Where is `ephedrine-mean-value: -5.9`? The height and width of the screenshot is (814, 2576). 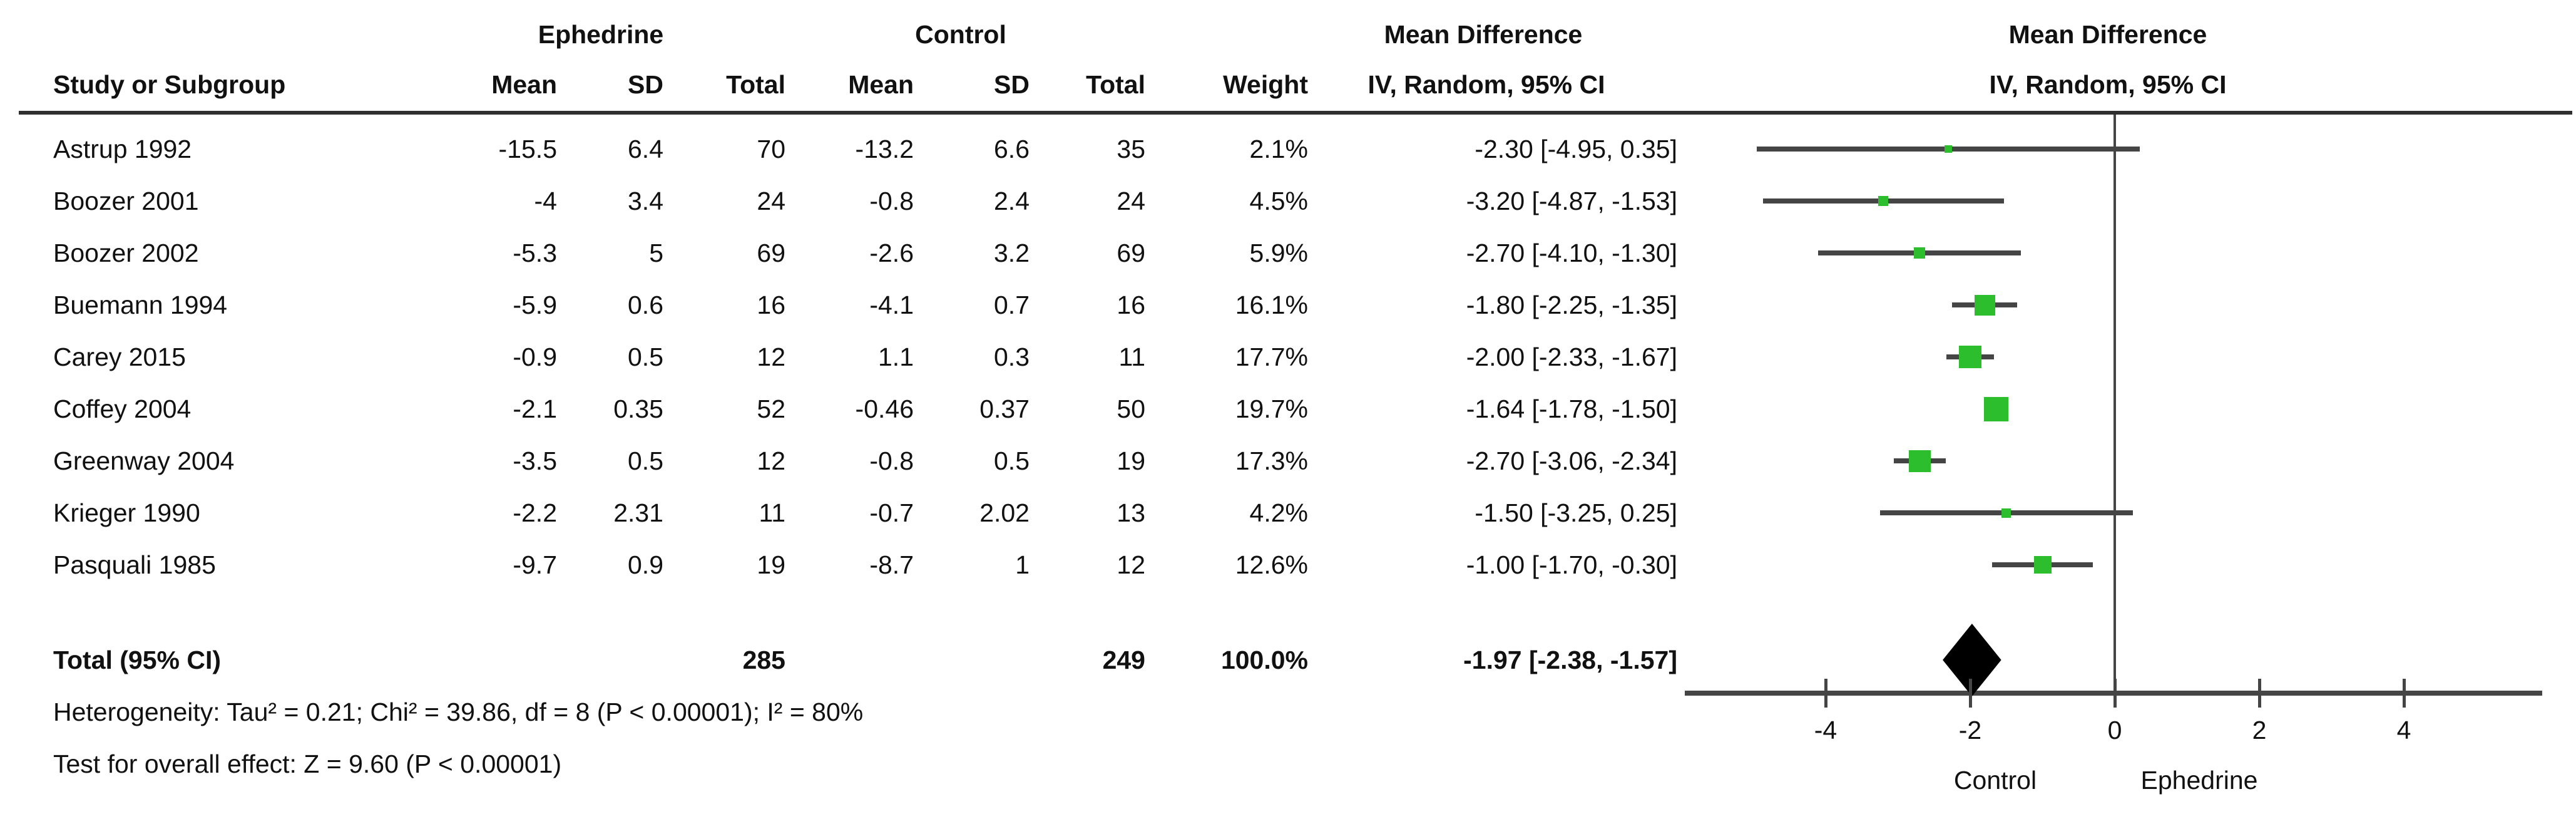
ephedrine-mean-value: -5.9 is located at coordinates (535, 305).